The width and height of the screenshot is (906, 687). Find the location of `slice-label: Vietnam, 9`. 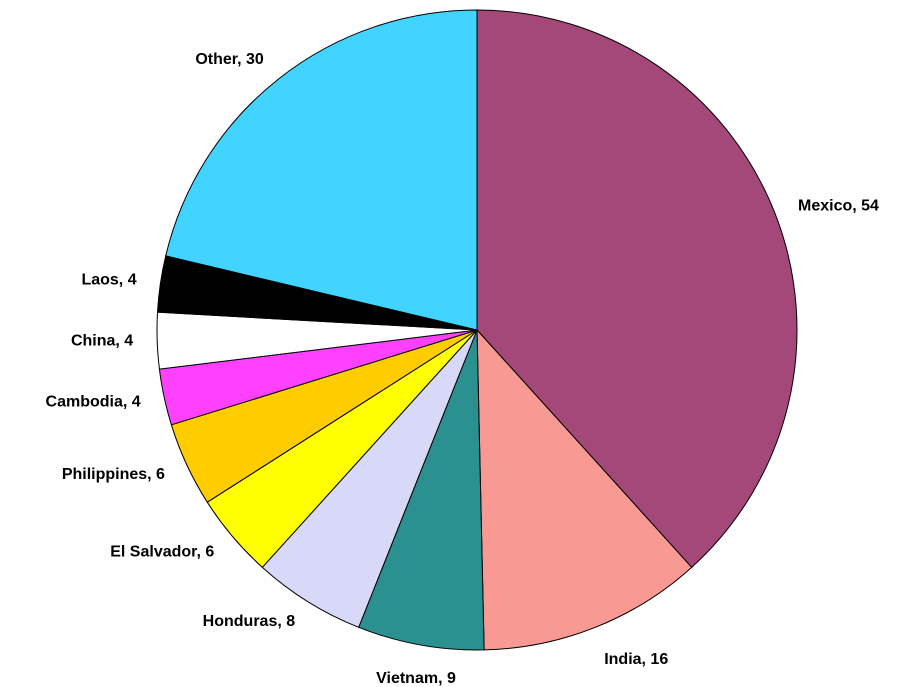

slice-label: Vietnam, 9 is located at coordinates (416, 678).